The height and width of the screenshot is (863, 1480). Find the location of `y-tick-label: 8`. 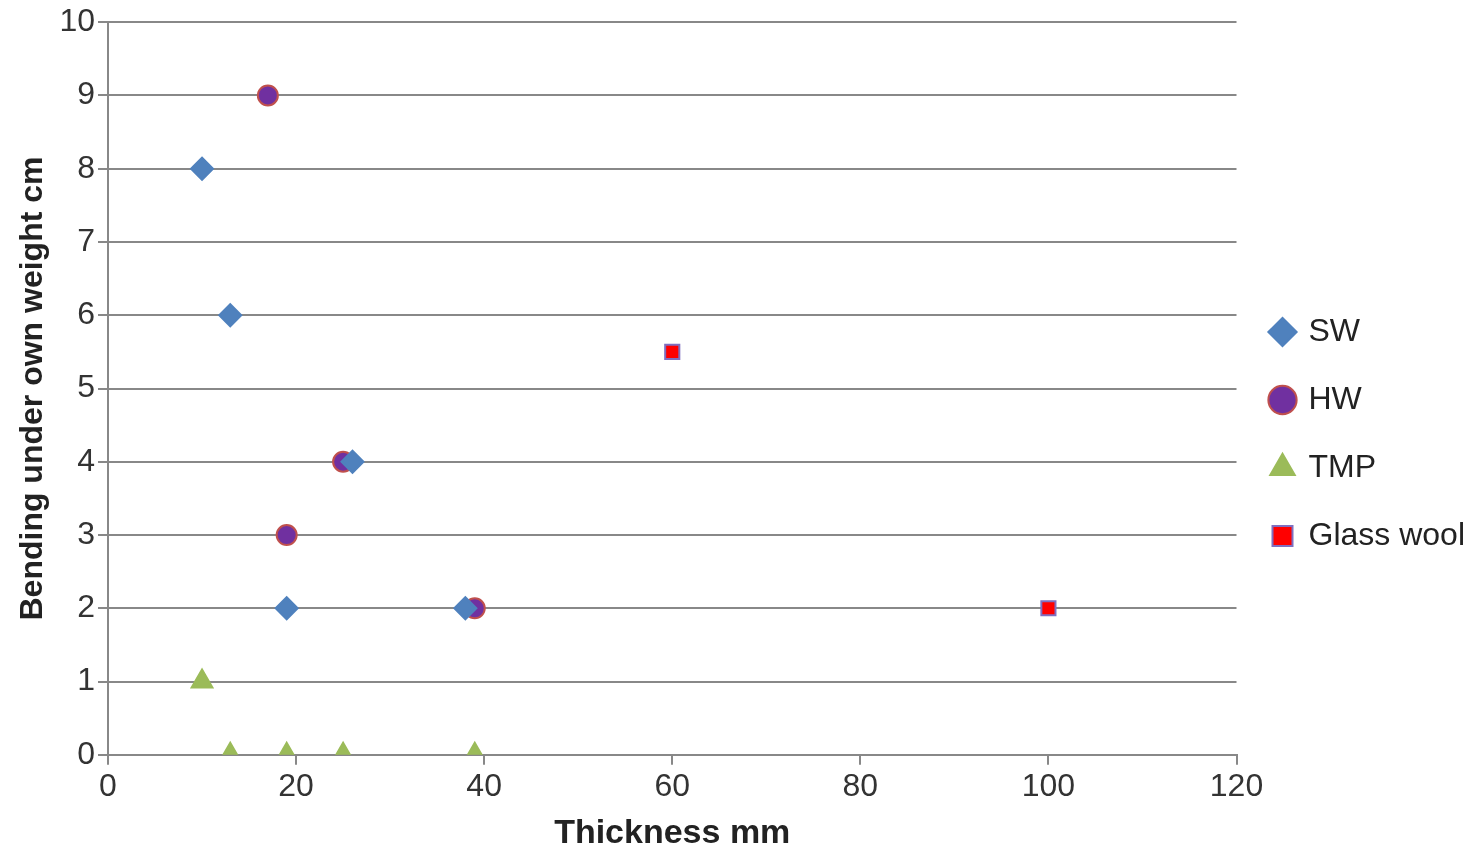

y-tick-label: 8 is located at coordinates (86, 166).